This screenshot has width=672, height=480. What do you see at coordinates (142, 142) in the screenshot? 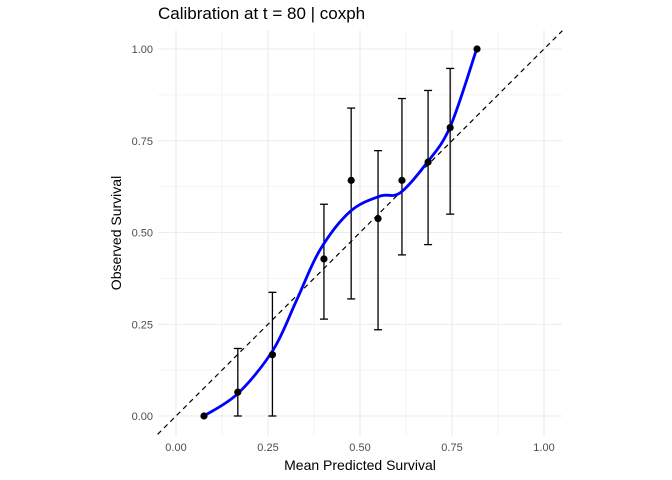
I see `y-tick-label: 0.75` at bounding box center [142, 142].